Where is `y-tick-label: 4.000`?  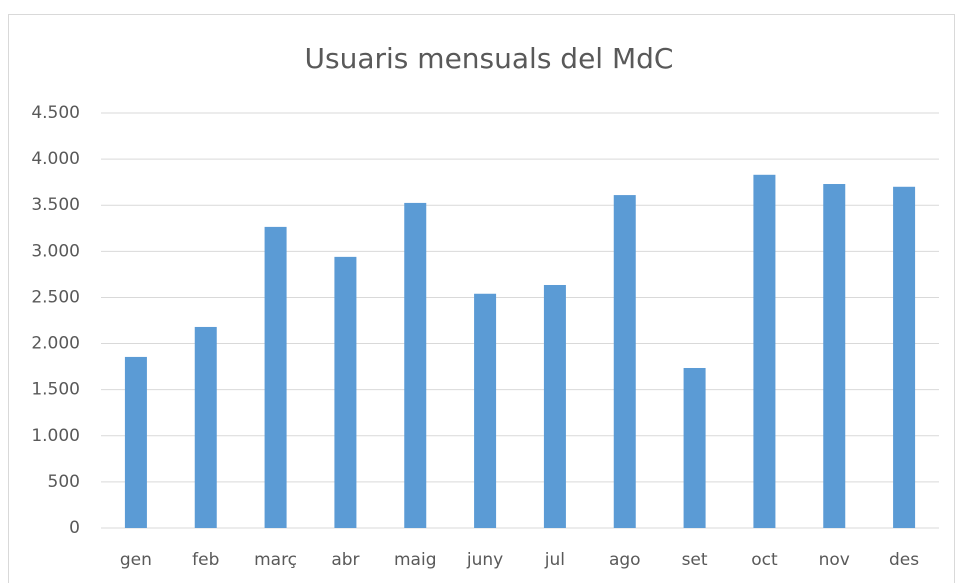 y-tick-label: 4.000 is located at coordinates (55, 159).